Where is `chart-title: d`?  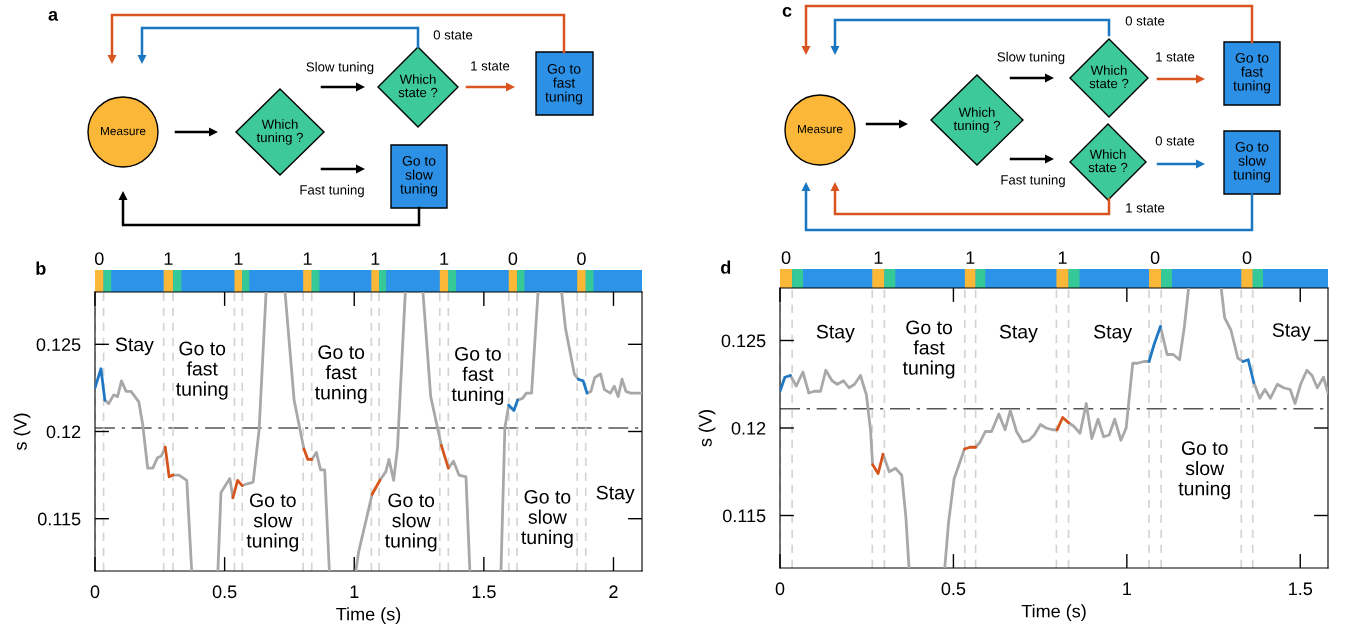
chart-title: d is located at coordinates (726, 267).